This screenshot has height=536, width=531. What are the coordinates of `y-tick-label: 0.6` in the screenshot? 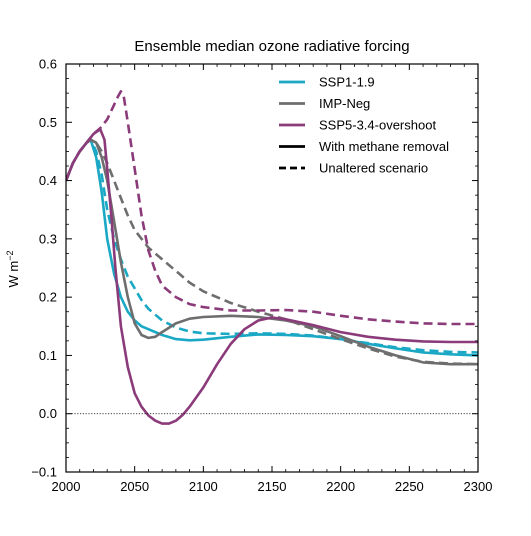 It's located at (48, 64).